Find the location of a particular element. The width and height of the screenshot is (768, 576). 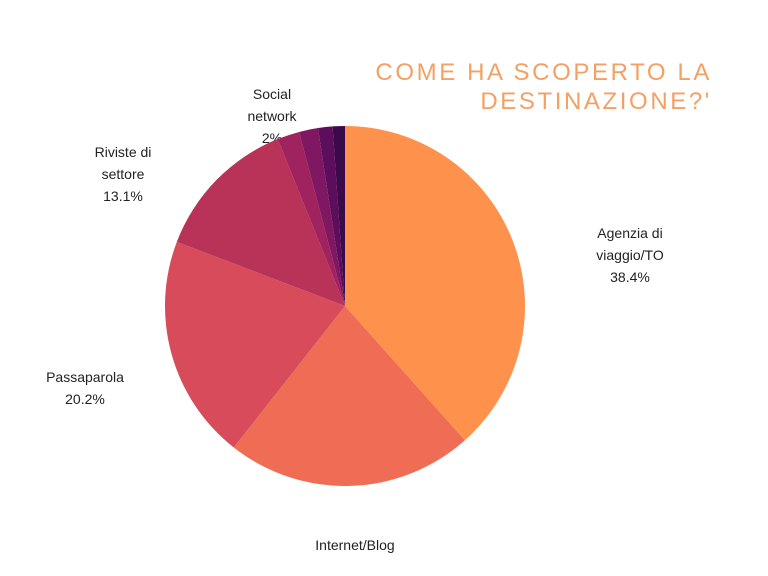

slice-label: Internet/Blog is located at coordinates (355, 545).